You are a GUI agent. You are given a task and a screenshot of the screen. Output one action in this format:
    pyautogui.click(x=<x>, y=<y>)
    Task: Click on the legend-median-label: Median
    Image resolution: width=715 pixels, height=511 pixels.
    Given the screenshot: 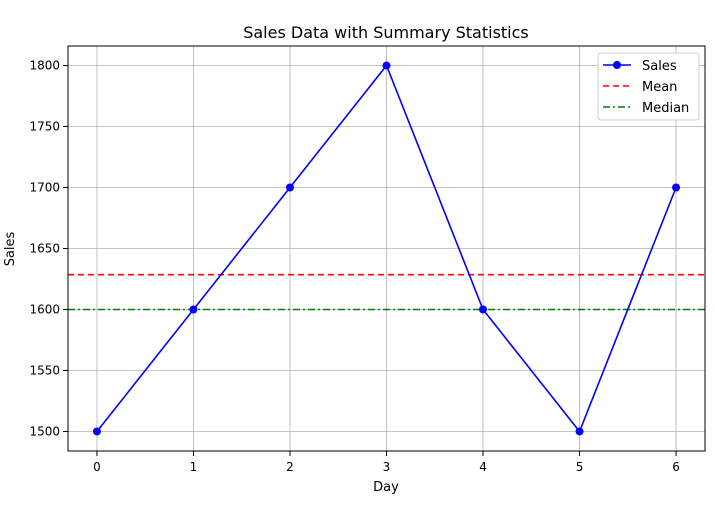 What is the action you would take?
    pyautogui.click(x=665, y=108)
    